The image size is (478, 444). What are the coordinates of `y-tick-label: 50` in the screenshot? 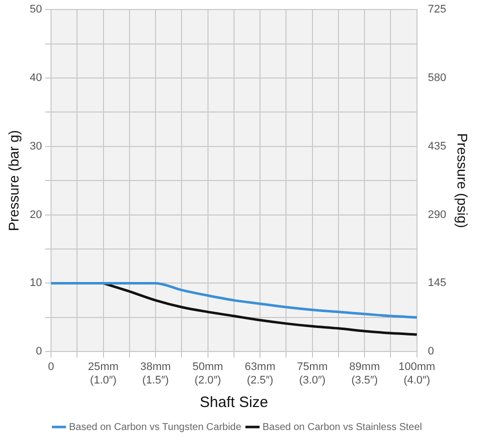 It's located at (36, 10).